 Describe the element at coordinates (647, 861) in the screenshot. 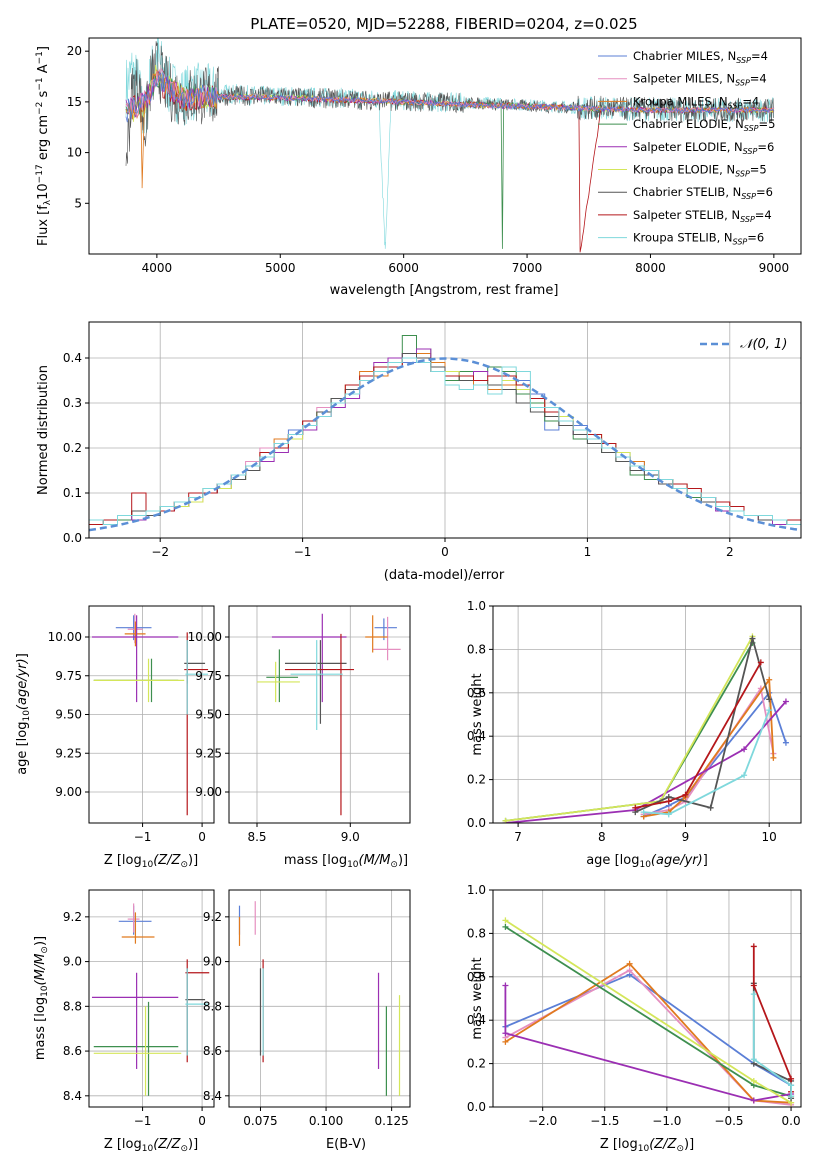

I see `x-axis-label: age [log10(age/yr)]` at that location.